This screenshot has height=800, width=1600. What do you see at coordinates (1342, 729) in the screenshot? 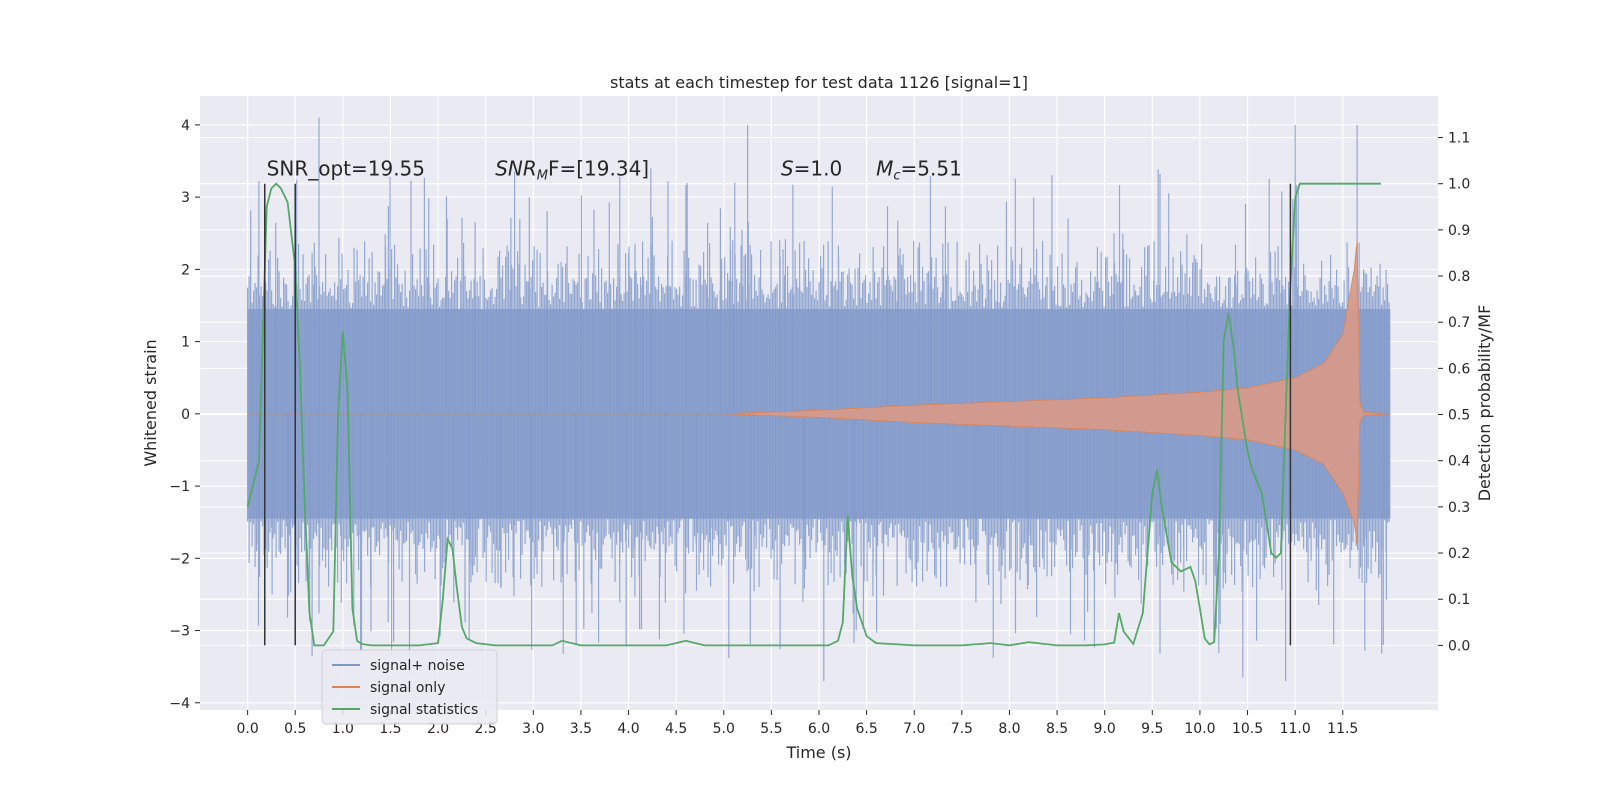
I see `x-tick-label: 11.5` at bounding box center [1342, 729].